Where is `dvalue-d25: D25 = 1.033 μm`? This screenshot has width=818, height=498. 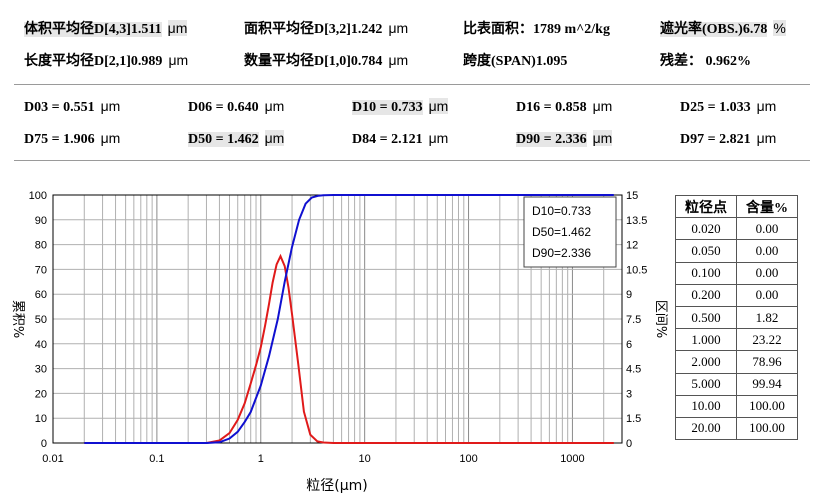 dvalue-d25: D25 = 1.033 μm is located at coordinates (728, 107).